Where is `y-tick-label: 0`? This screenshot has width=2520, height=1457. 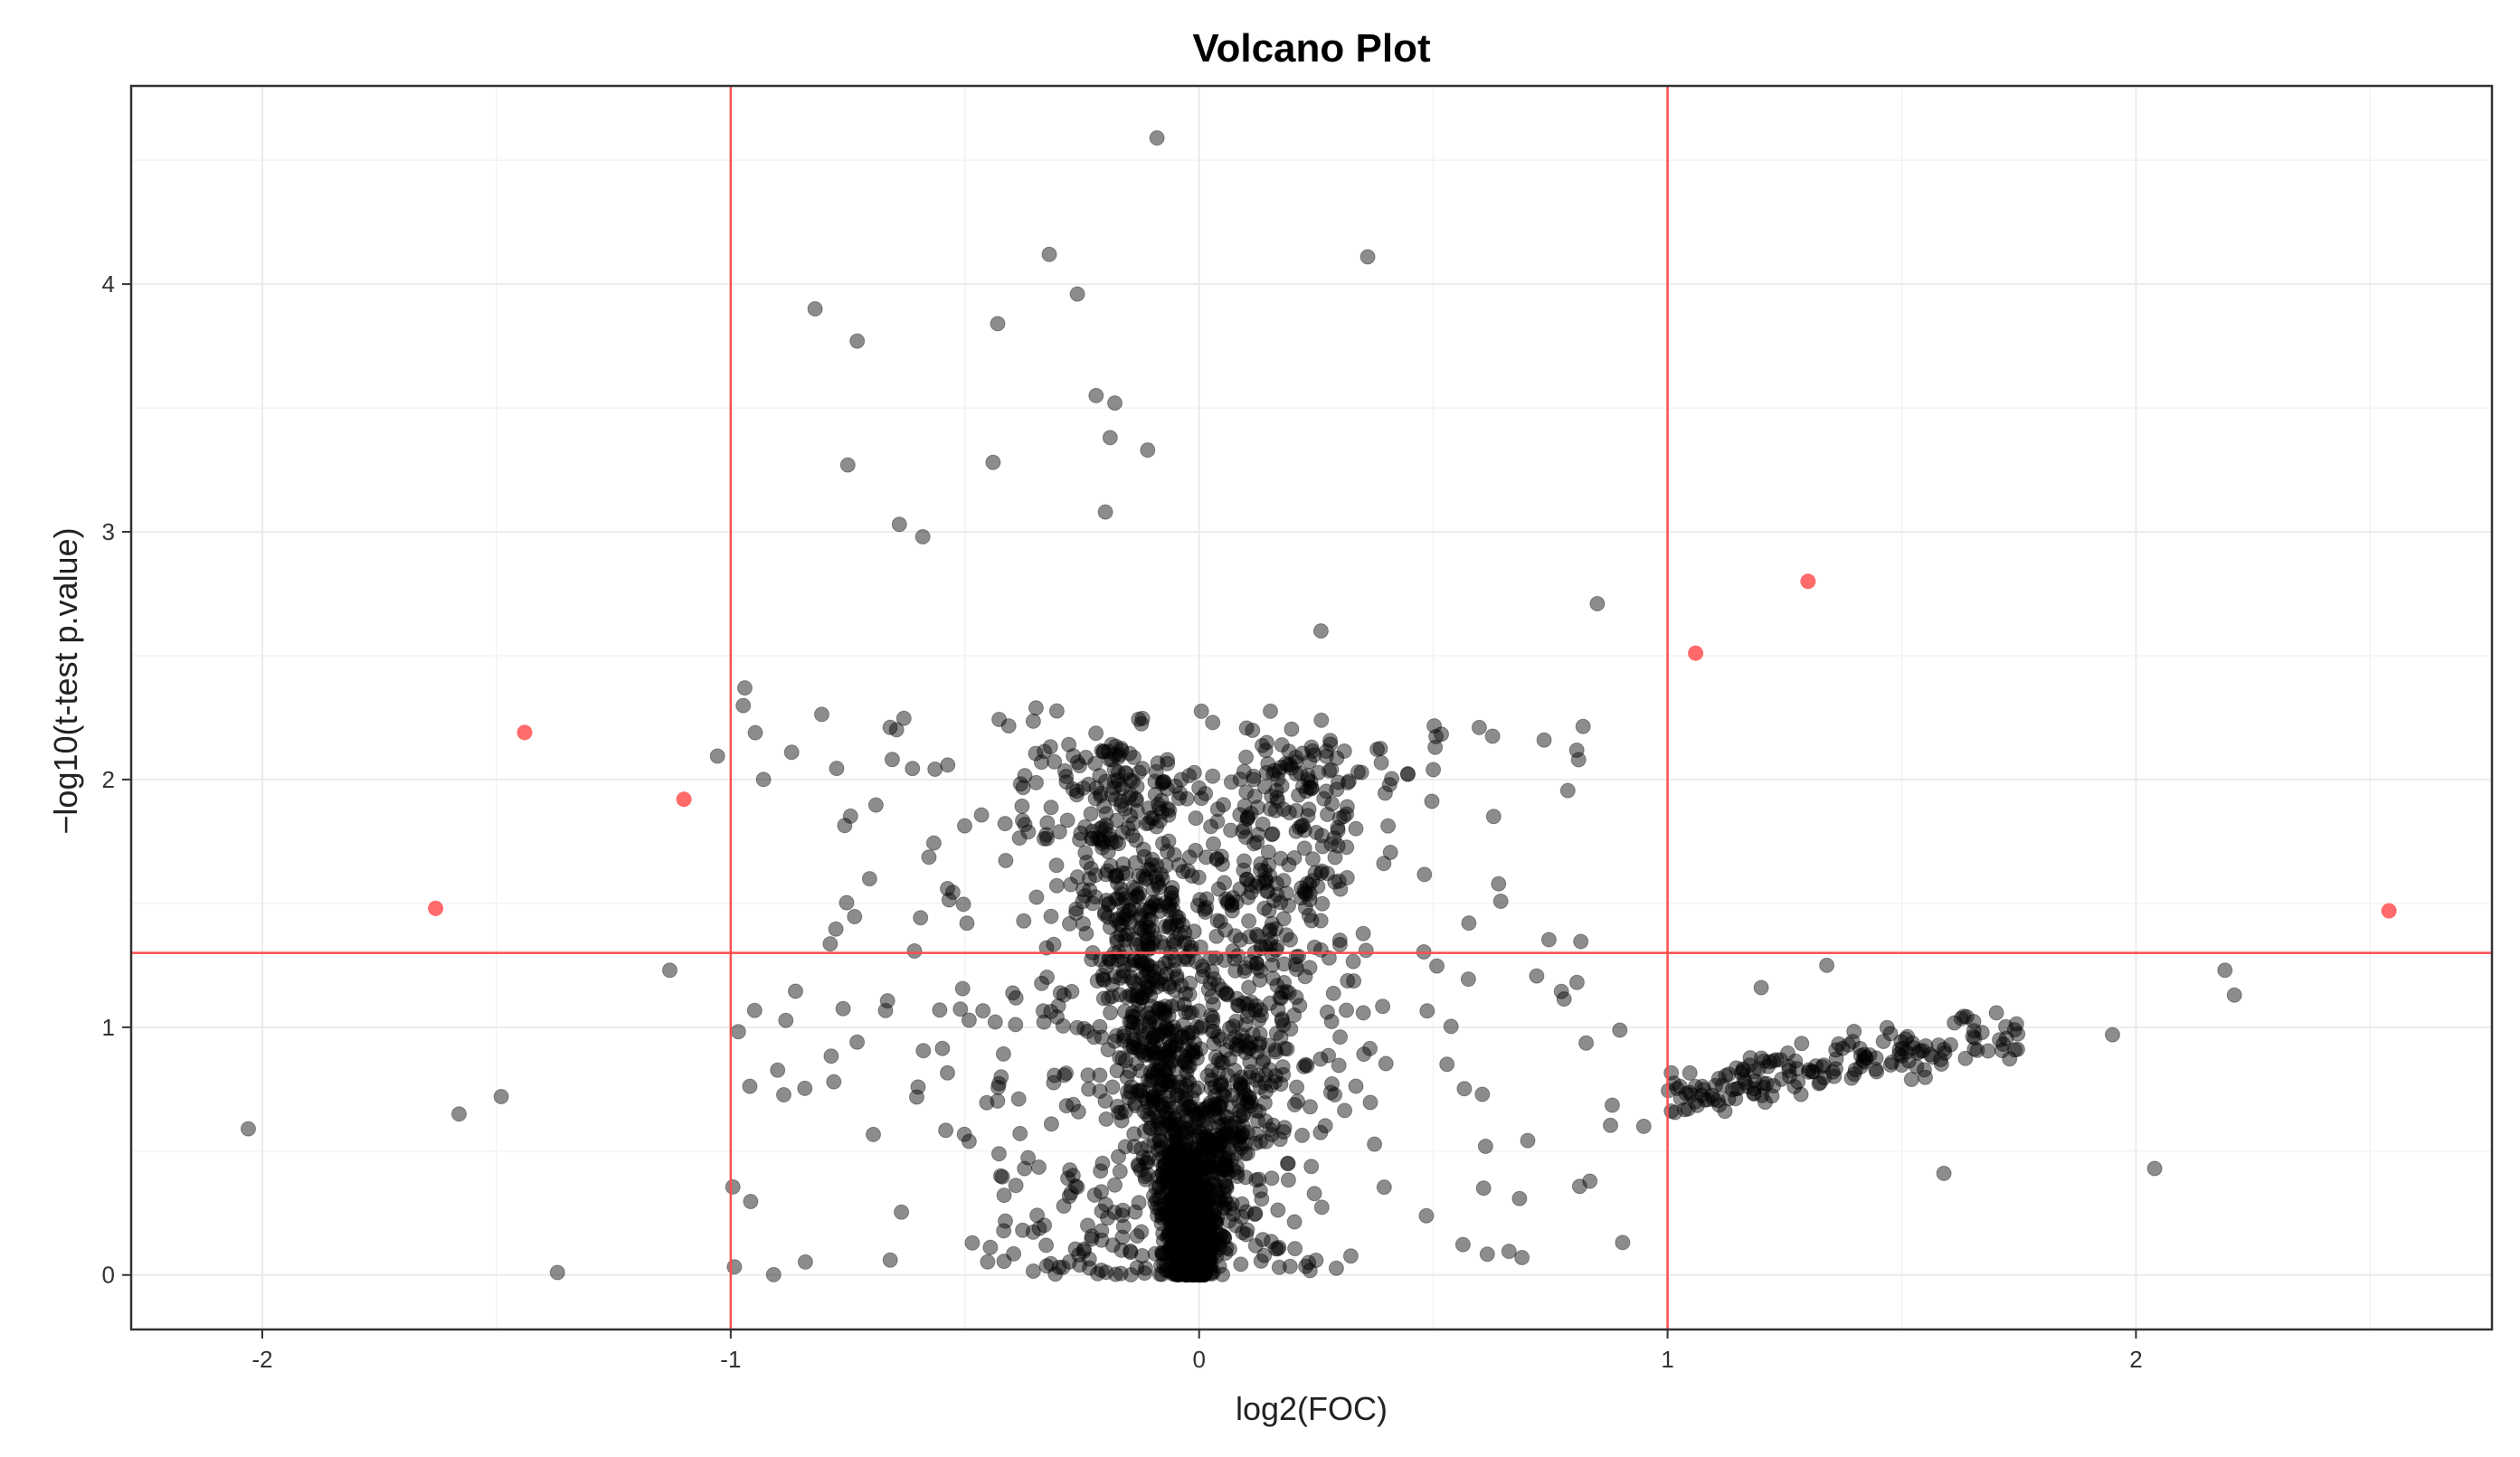 y-tick-label: 0 is located at coordinates (109, 1276).